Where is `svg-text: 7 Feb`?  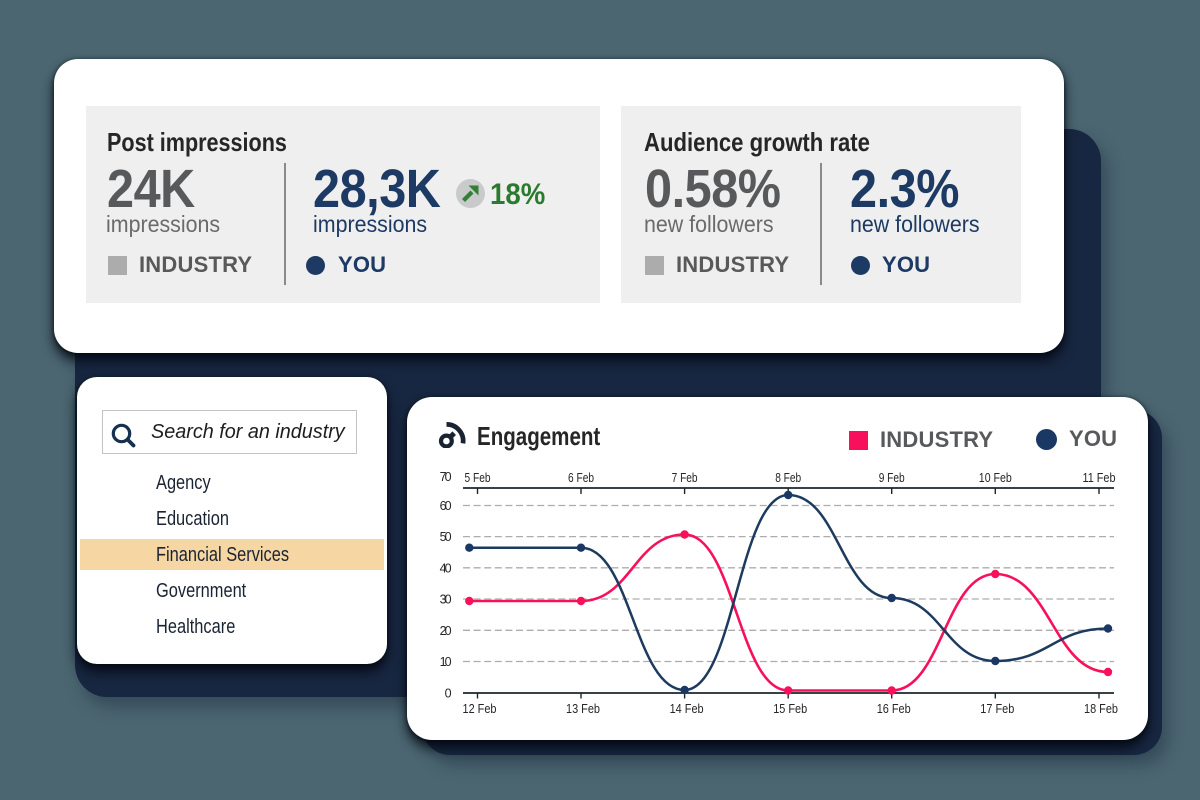
svg-text: 7 Feb is located at coordinates (685, 478).